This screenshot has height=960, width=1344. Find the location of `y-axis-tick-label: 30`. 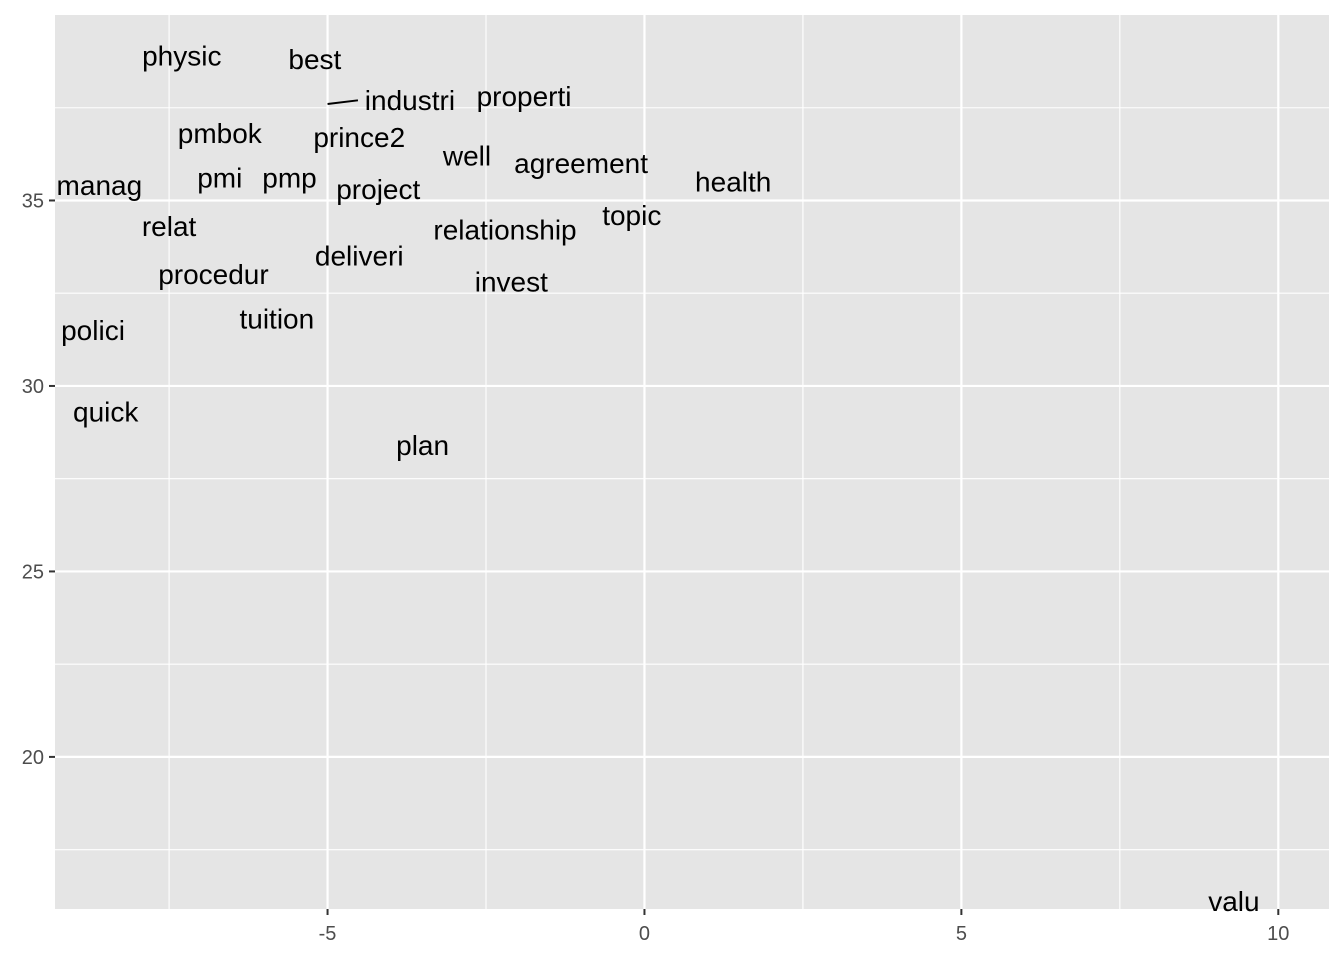

y-axis-tick-label: 30 is located at coordinates (33, 387).